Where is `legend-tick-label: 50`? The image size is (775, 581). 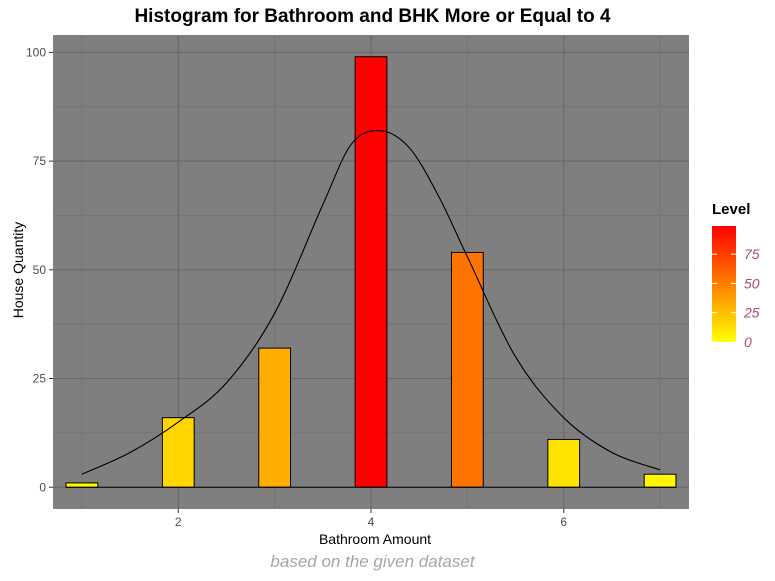
legend-tick-label: 50 is located at coordinates (752, 283).